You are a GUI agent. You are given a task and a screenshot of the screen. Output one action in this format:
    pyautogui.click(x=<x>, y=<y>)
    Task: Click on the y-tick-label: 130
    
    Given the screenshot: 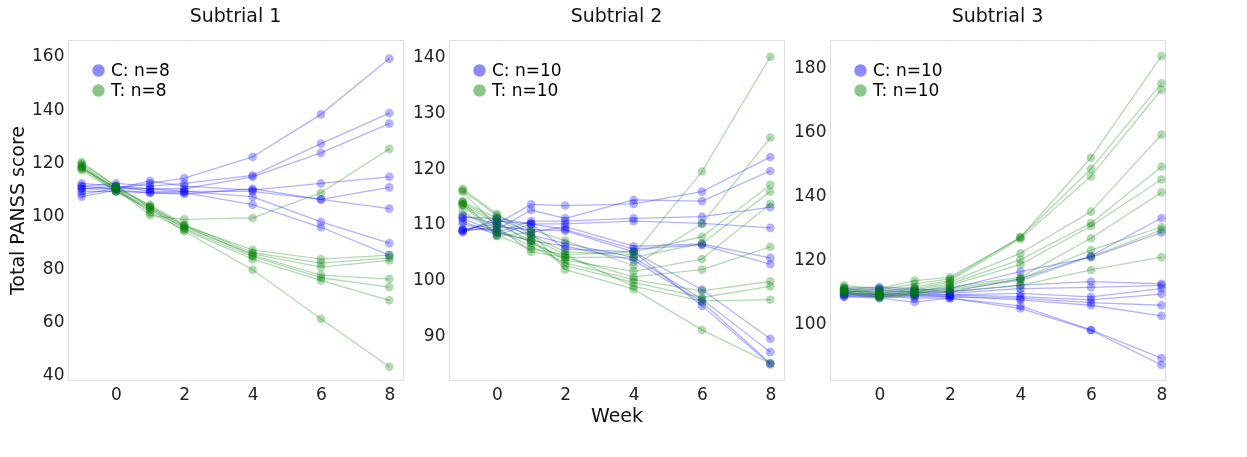 What is the action you would take?
    pyautogui.click(x=429, y=111)
    